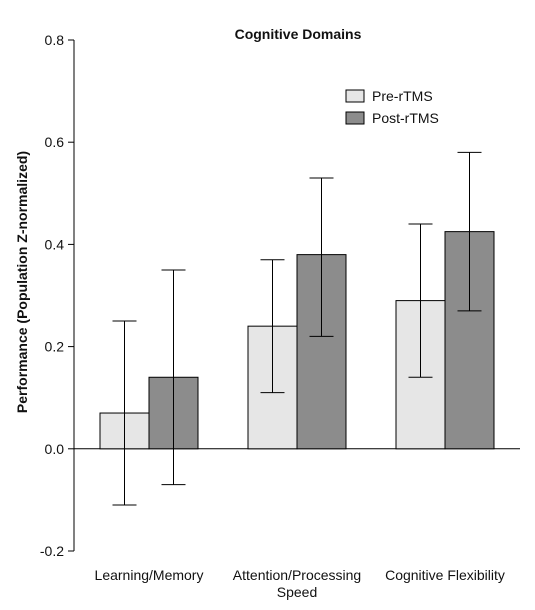 The image size is (535, 610). I want to click on x-tick-label-line: Attention/Processing, so click(297, 575).